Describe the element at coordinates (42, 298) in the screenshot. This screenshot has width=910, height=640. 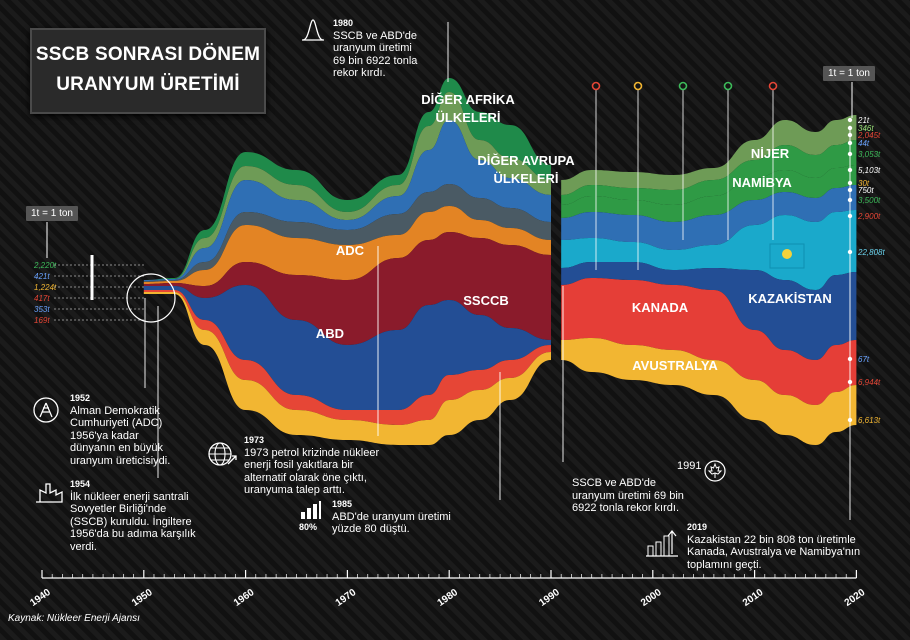
I see `start-value-4: 417t` at that location.